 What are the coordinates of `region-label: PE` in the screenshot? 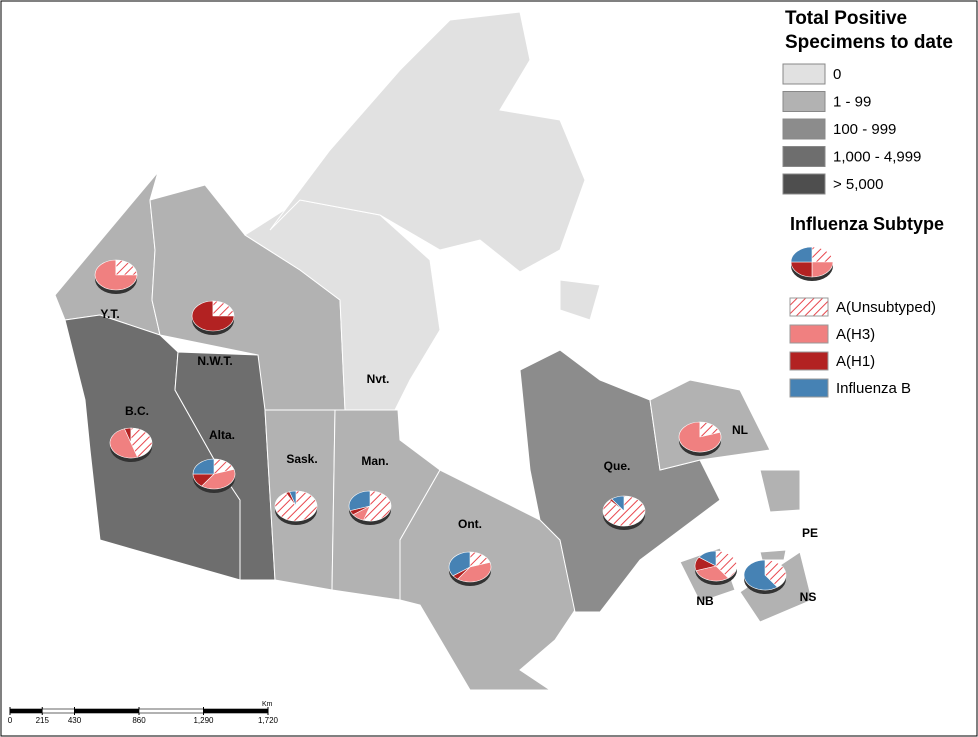 It's located at (810, 533).